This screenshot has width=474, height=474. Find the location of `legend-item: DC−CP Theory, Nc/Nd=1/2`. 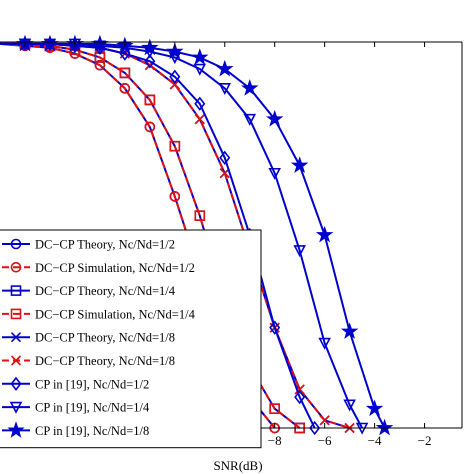

legend-item: DC−CP Theory, Nc/Nd=1/2 is located at coordinates (88, 245).